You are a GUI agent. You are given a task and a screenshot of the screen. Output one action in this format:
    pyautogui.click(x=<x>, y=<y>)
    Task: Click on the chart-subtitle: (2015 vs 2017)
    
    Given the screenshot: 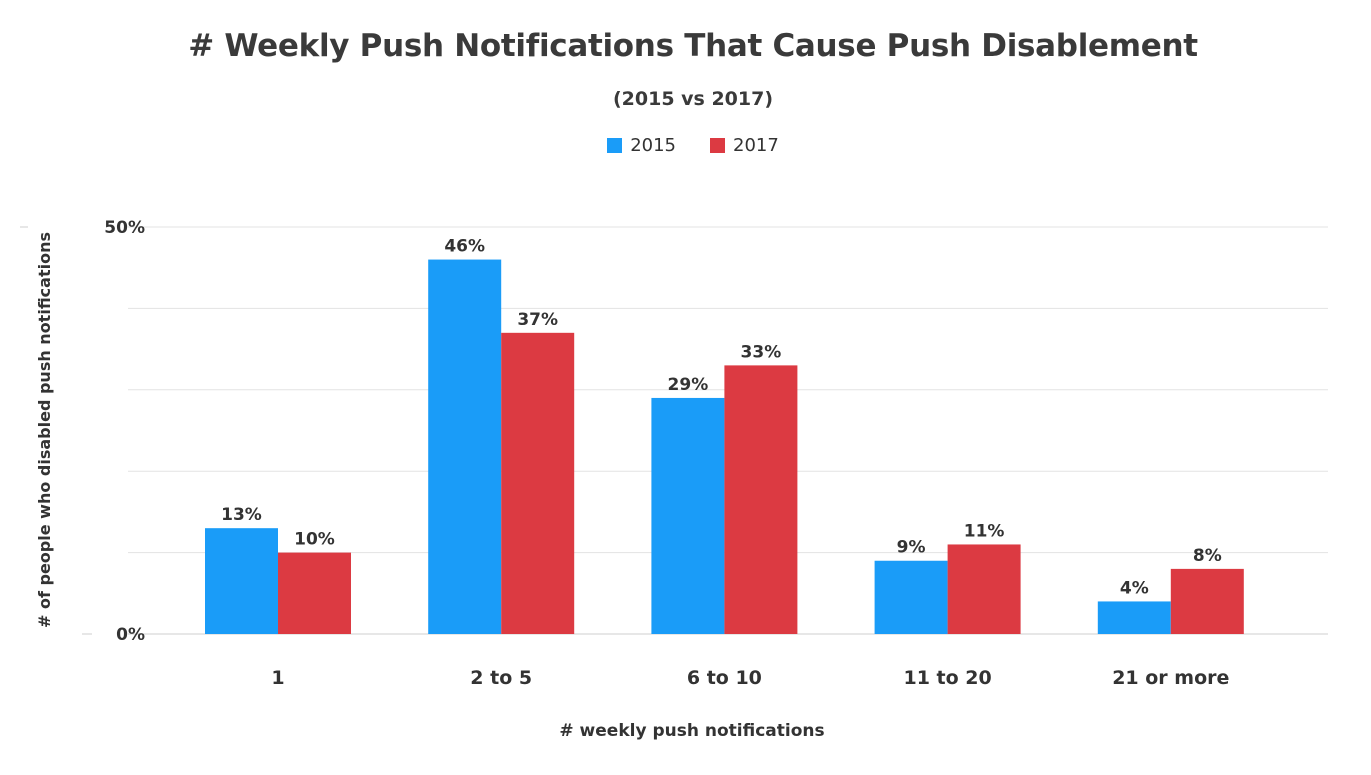 What is the action you would take?
    pyautogui.click(x=693, y=99)
    